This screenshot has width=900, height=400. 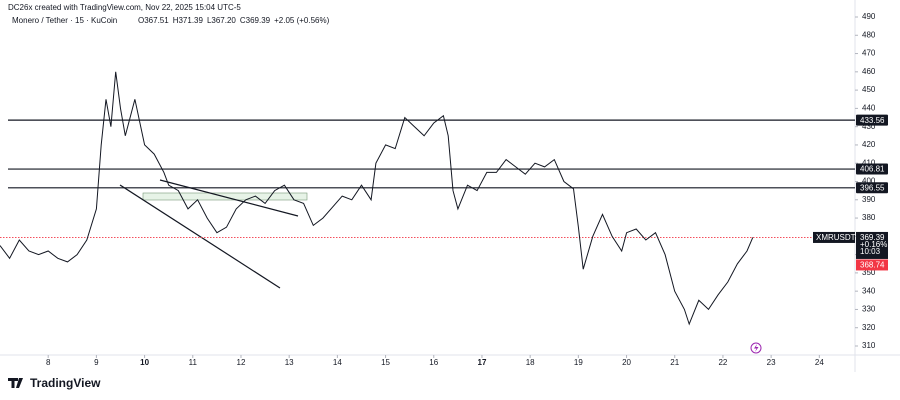 I want to click on level-label: 396.55, so click(x=872, y=187).